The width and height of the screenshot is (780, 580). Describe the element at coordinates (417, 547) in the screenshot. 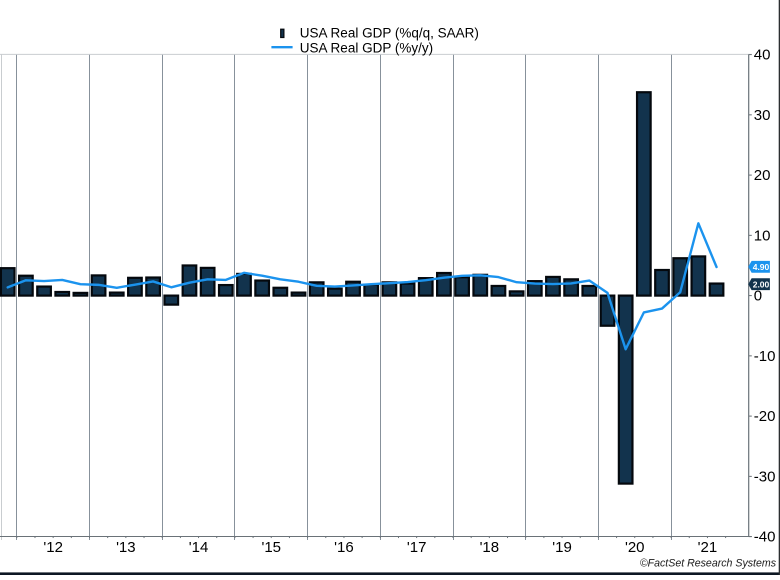

I see `svg-text: '17` at that location.